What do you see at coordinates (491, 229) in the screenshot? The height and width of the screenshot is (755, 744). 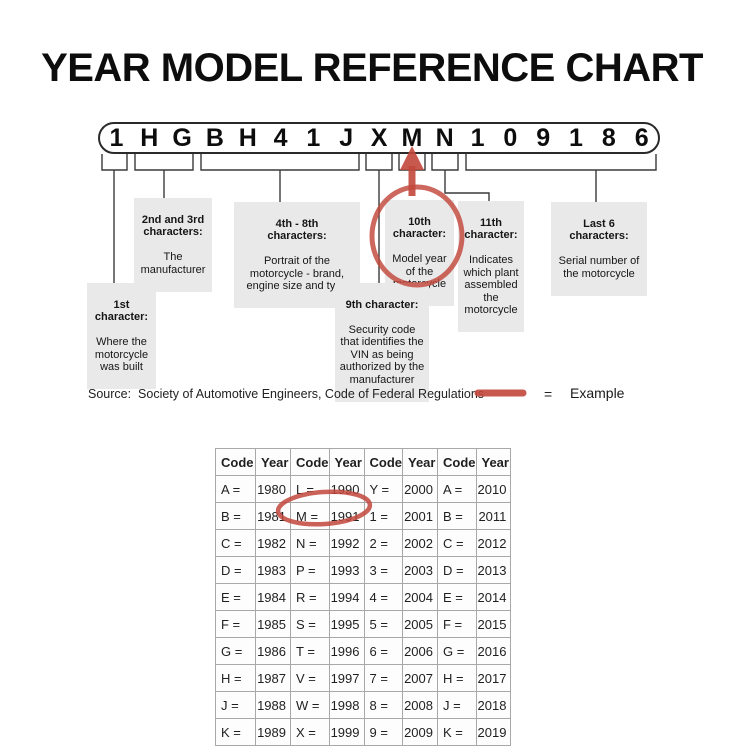 I see `callout-heading: 11th character:` at bounding box center [491, 229].